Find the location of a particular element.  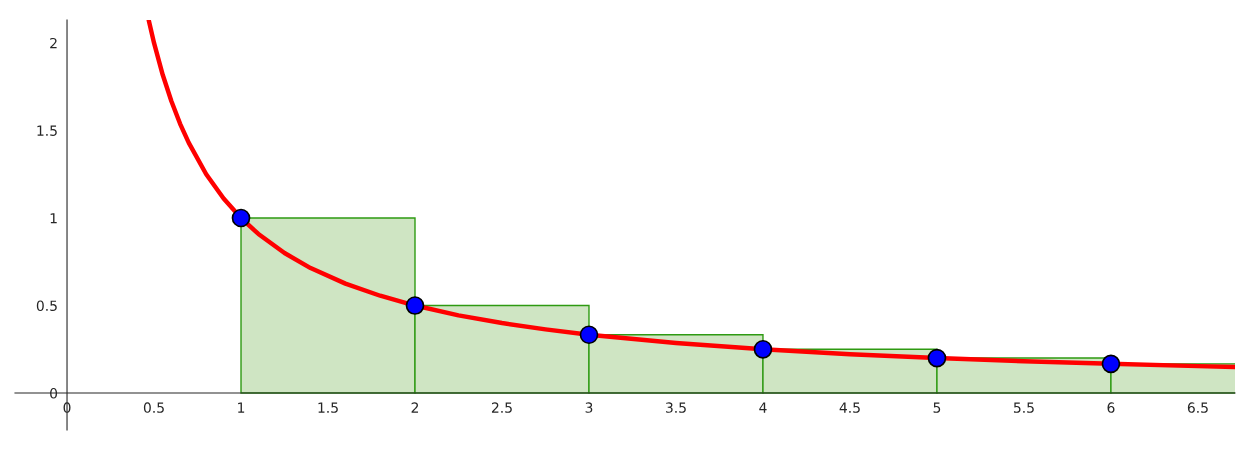

y-tick-label: 1.5 is located at coordinates (47, 130).